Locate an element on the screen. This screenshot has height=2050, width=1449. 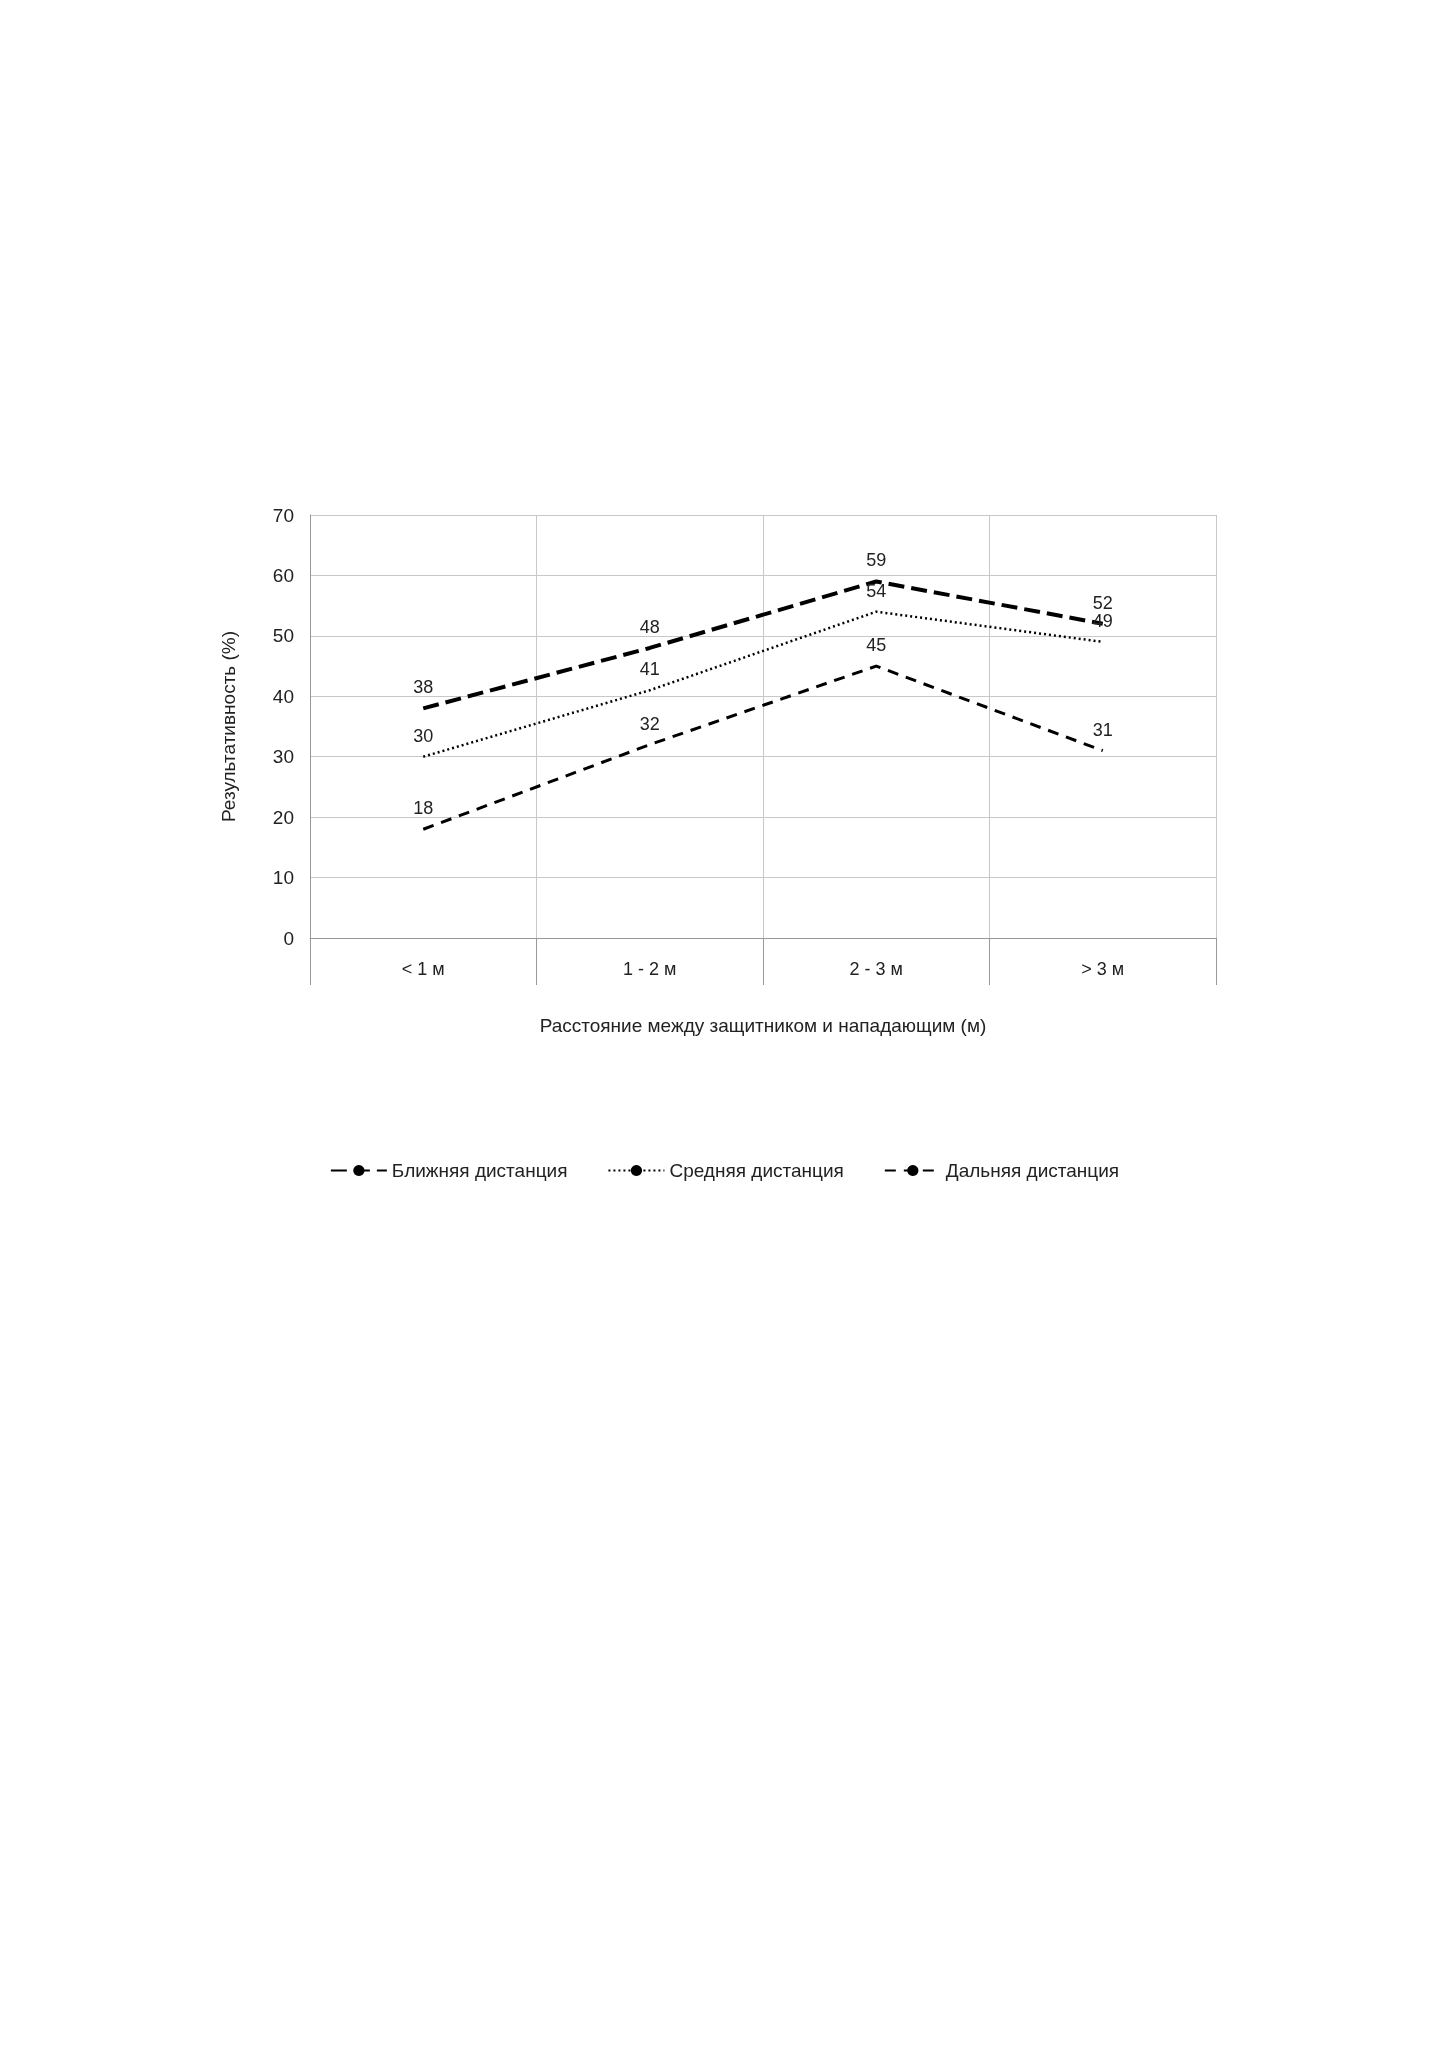
data-label: 38 is located at coordinates (423, 687).